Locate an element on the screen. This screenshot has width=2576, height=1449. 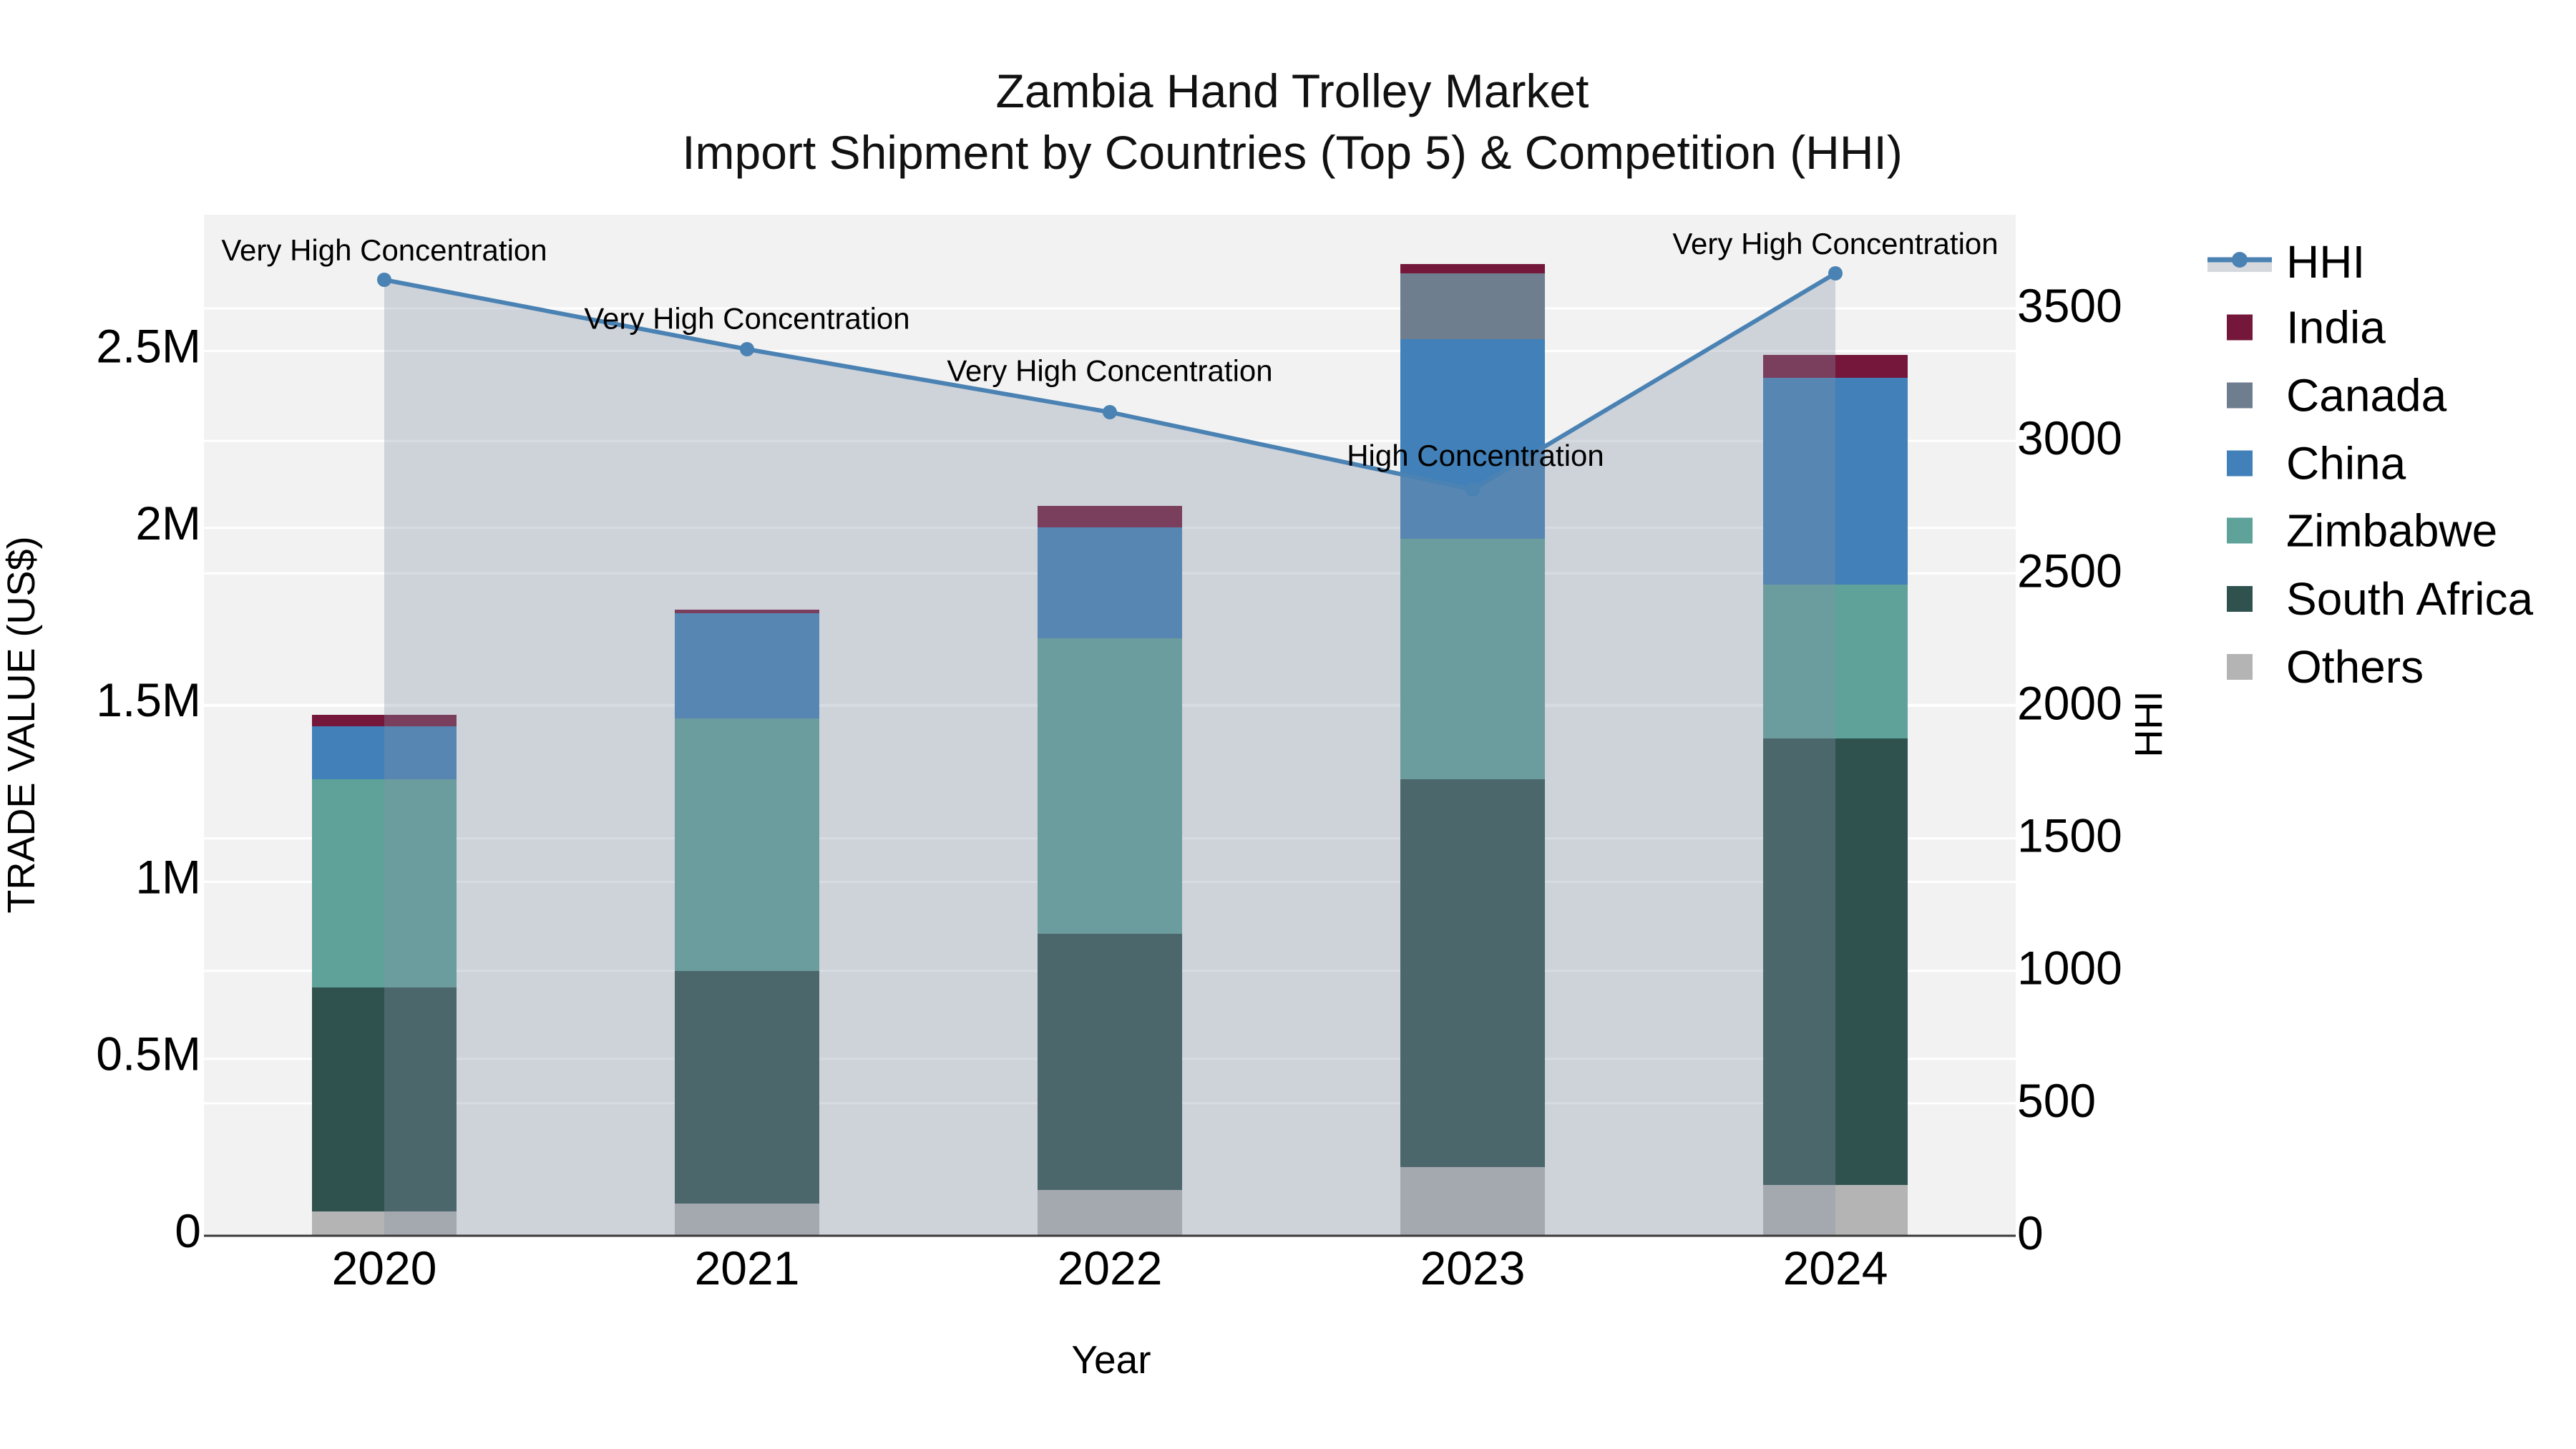
svg-text: 500 is located at coordinates (2056, 1100).